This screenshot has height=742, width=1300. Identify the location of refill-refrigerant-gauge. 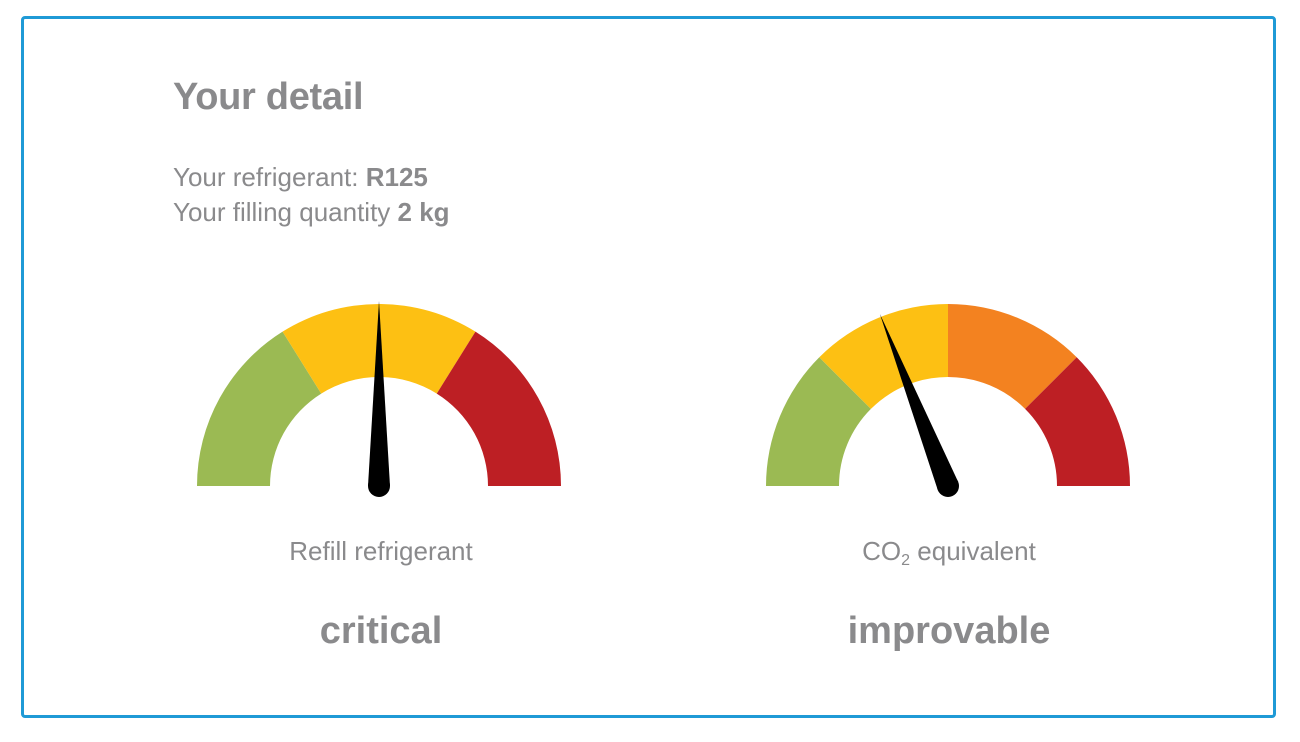
(379, 399).